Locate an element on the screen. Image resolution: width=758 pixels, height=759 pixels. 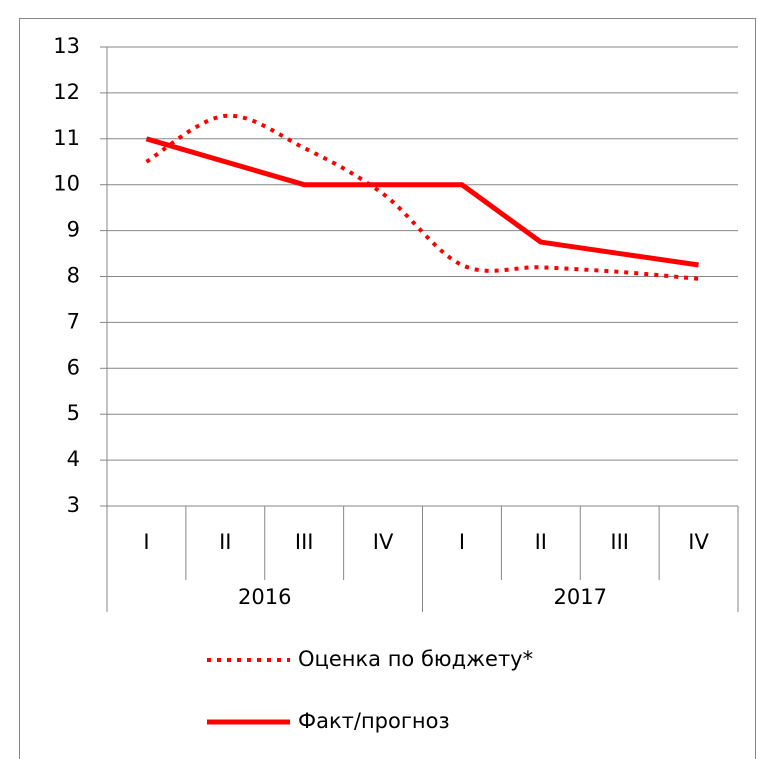
y-tick-label: 13 is located at coordinates (66, 46).